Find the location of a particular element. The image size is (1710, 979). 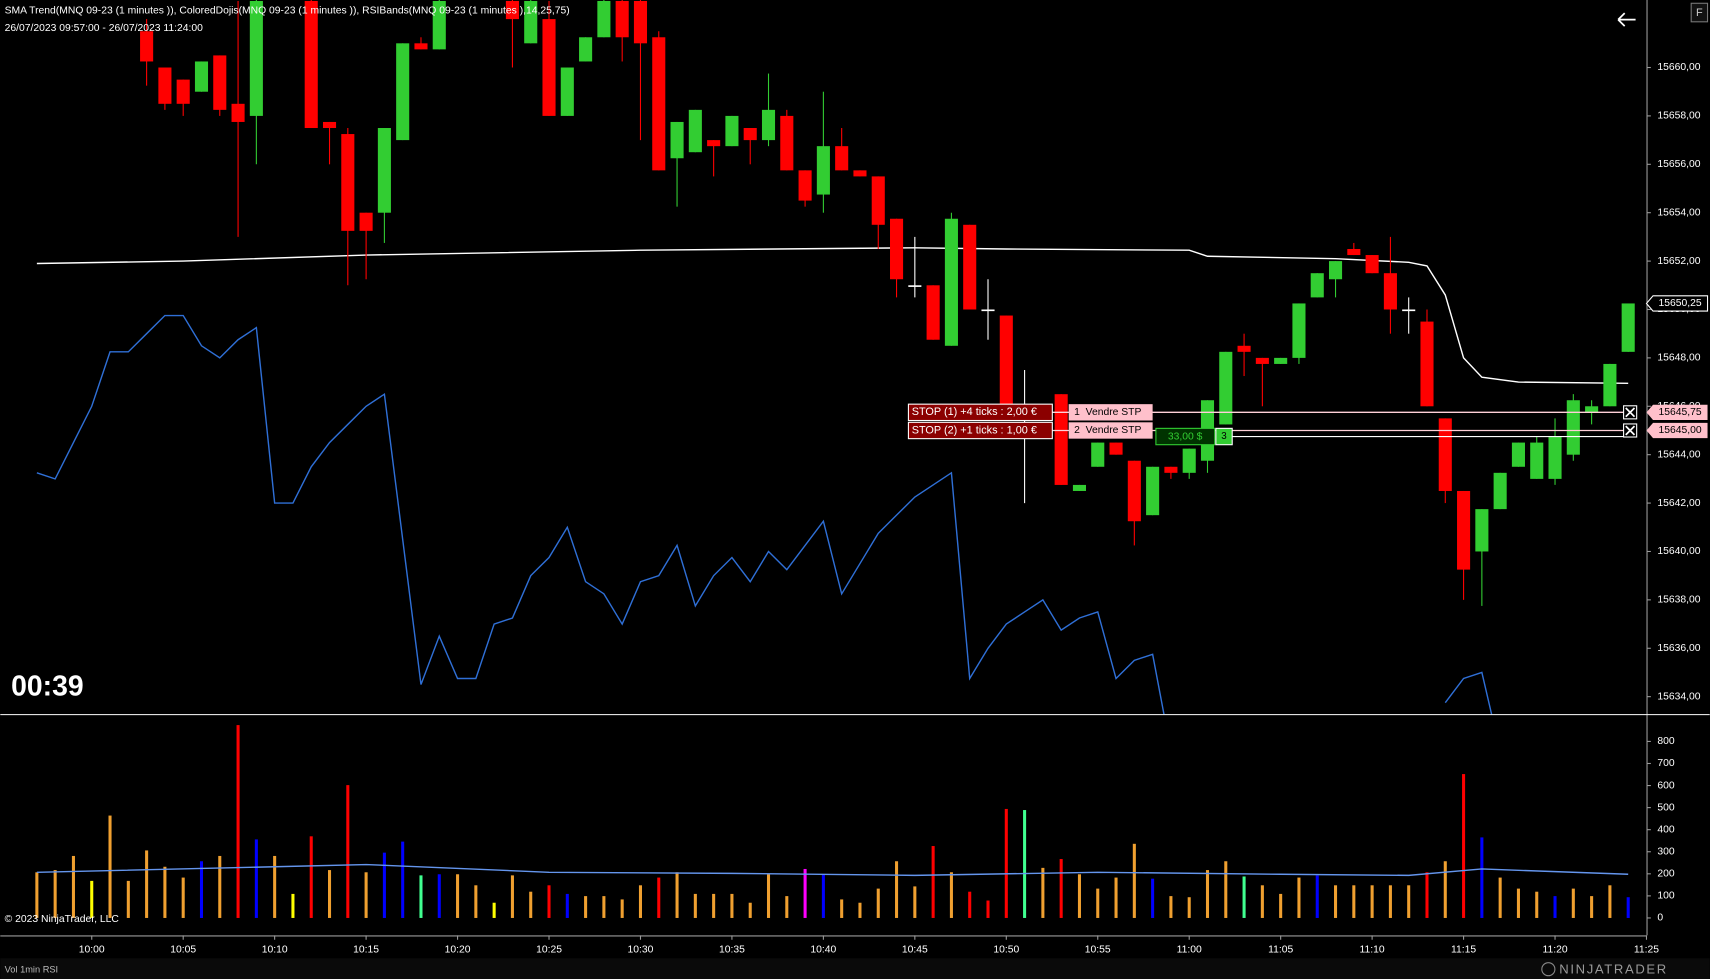

toolbar-button-label: F is located at coordinates (1699, 13).